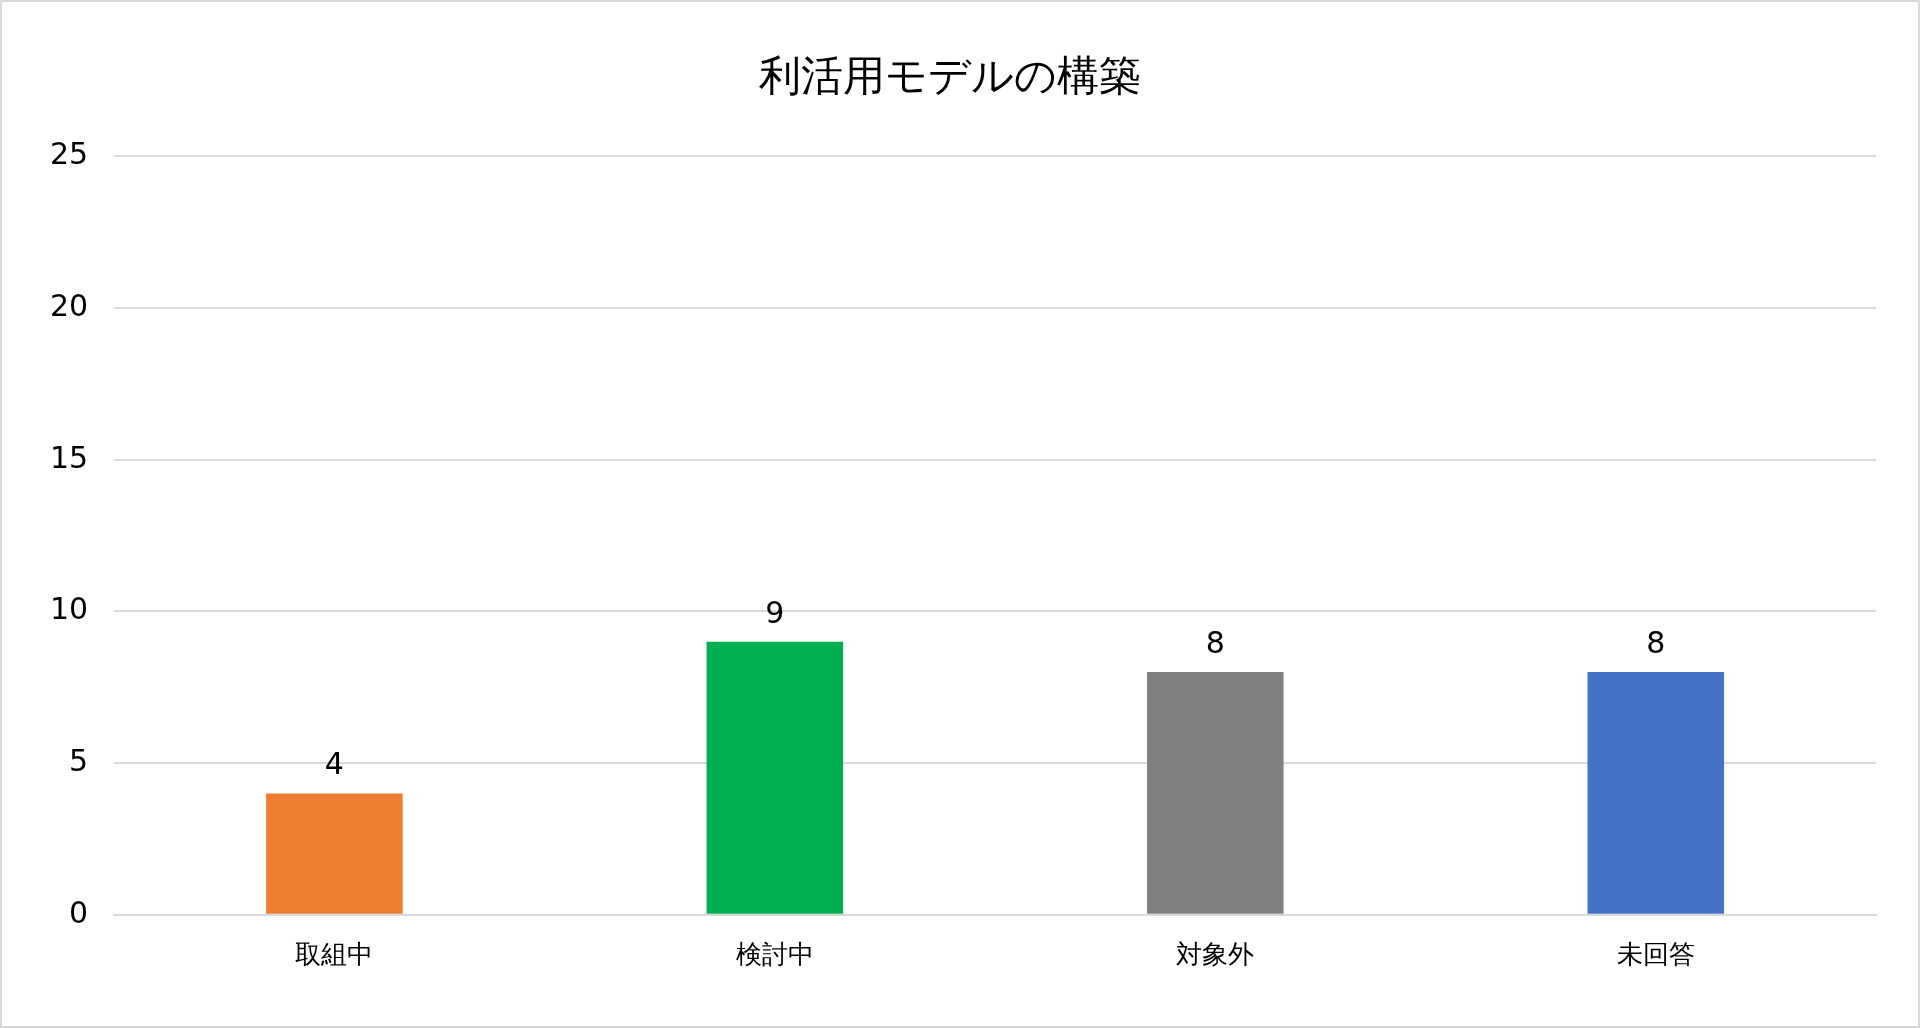 The width and height of the screenshot is (1920, 1028). Describe the element at coordinates (334, 764) in the screenshot. I see `data-label: 4` at that location.